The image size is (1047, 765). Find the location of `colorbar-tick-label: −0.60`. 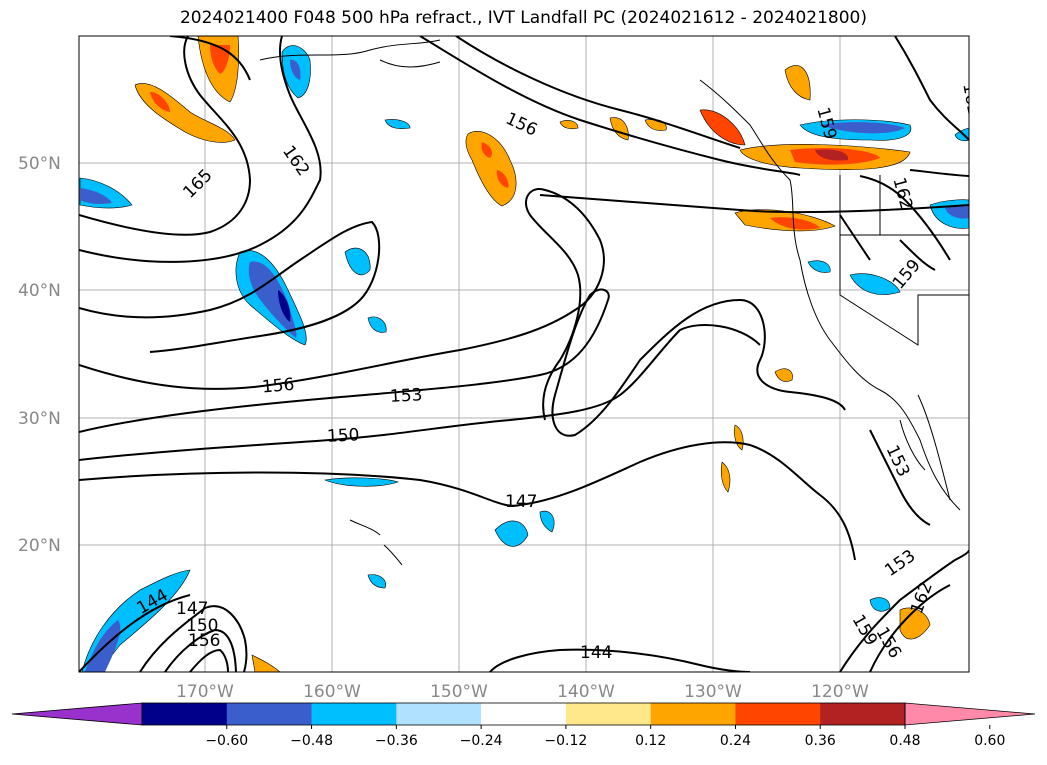

colorbar-tick-label: −0.60 is located at coordinates (226, 741).